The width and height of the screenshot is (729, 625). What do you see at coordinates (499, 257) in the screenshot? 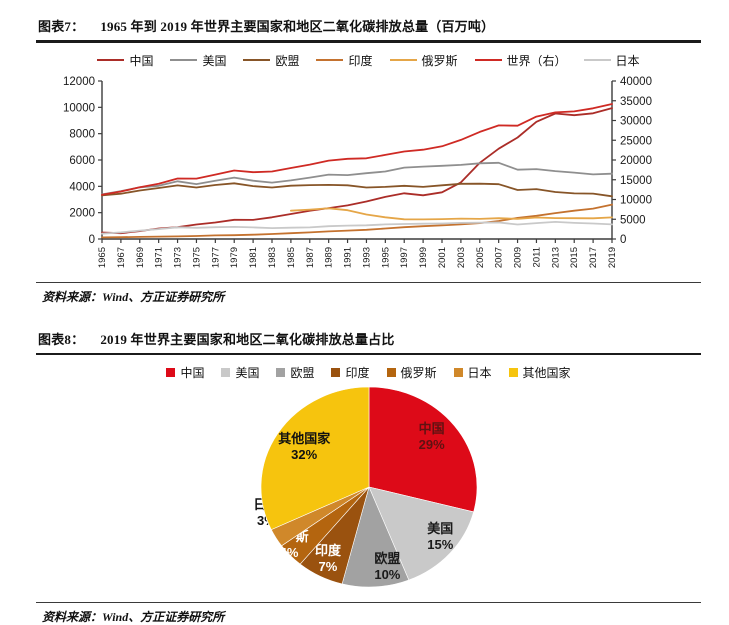
I see `svg-text: 2007` at bounding box center [499, 257].